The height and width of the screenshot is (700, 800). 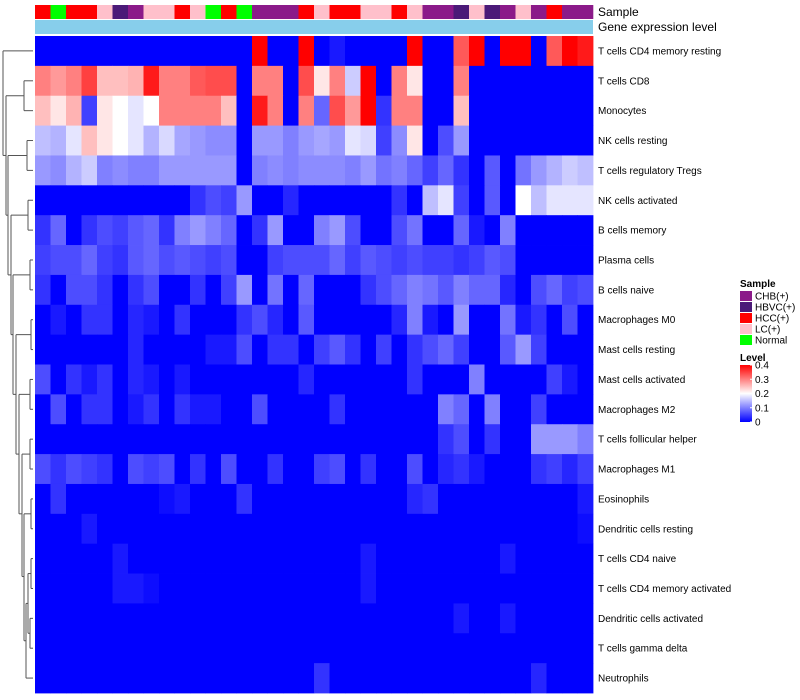 What do you see at coordinates (762, 380) in the screenshot?
I see `level-tick-label: 0.3` at bounding box center [762, 380].